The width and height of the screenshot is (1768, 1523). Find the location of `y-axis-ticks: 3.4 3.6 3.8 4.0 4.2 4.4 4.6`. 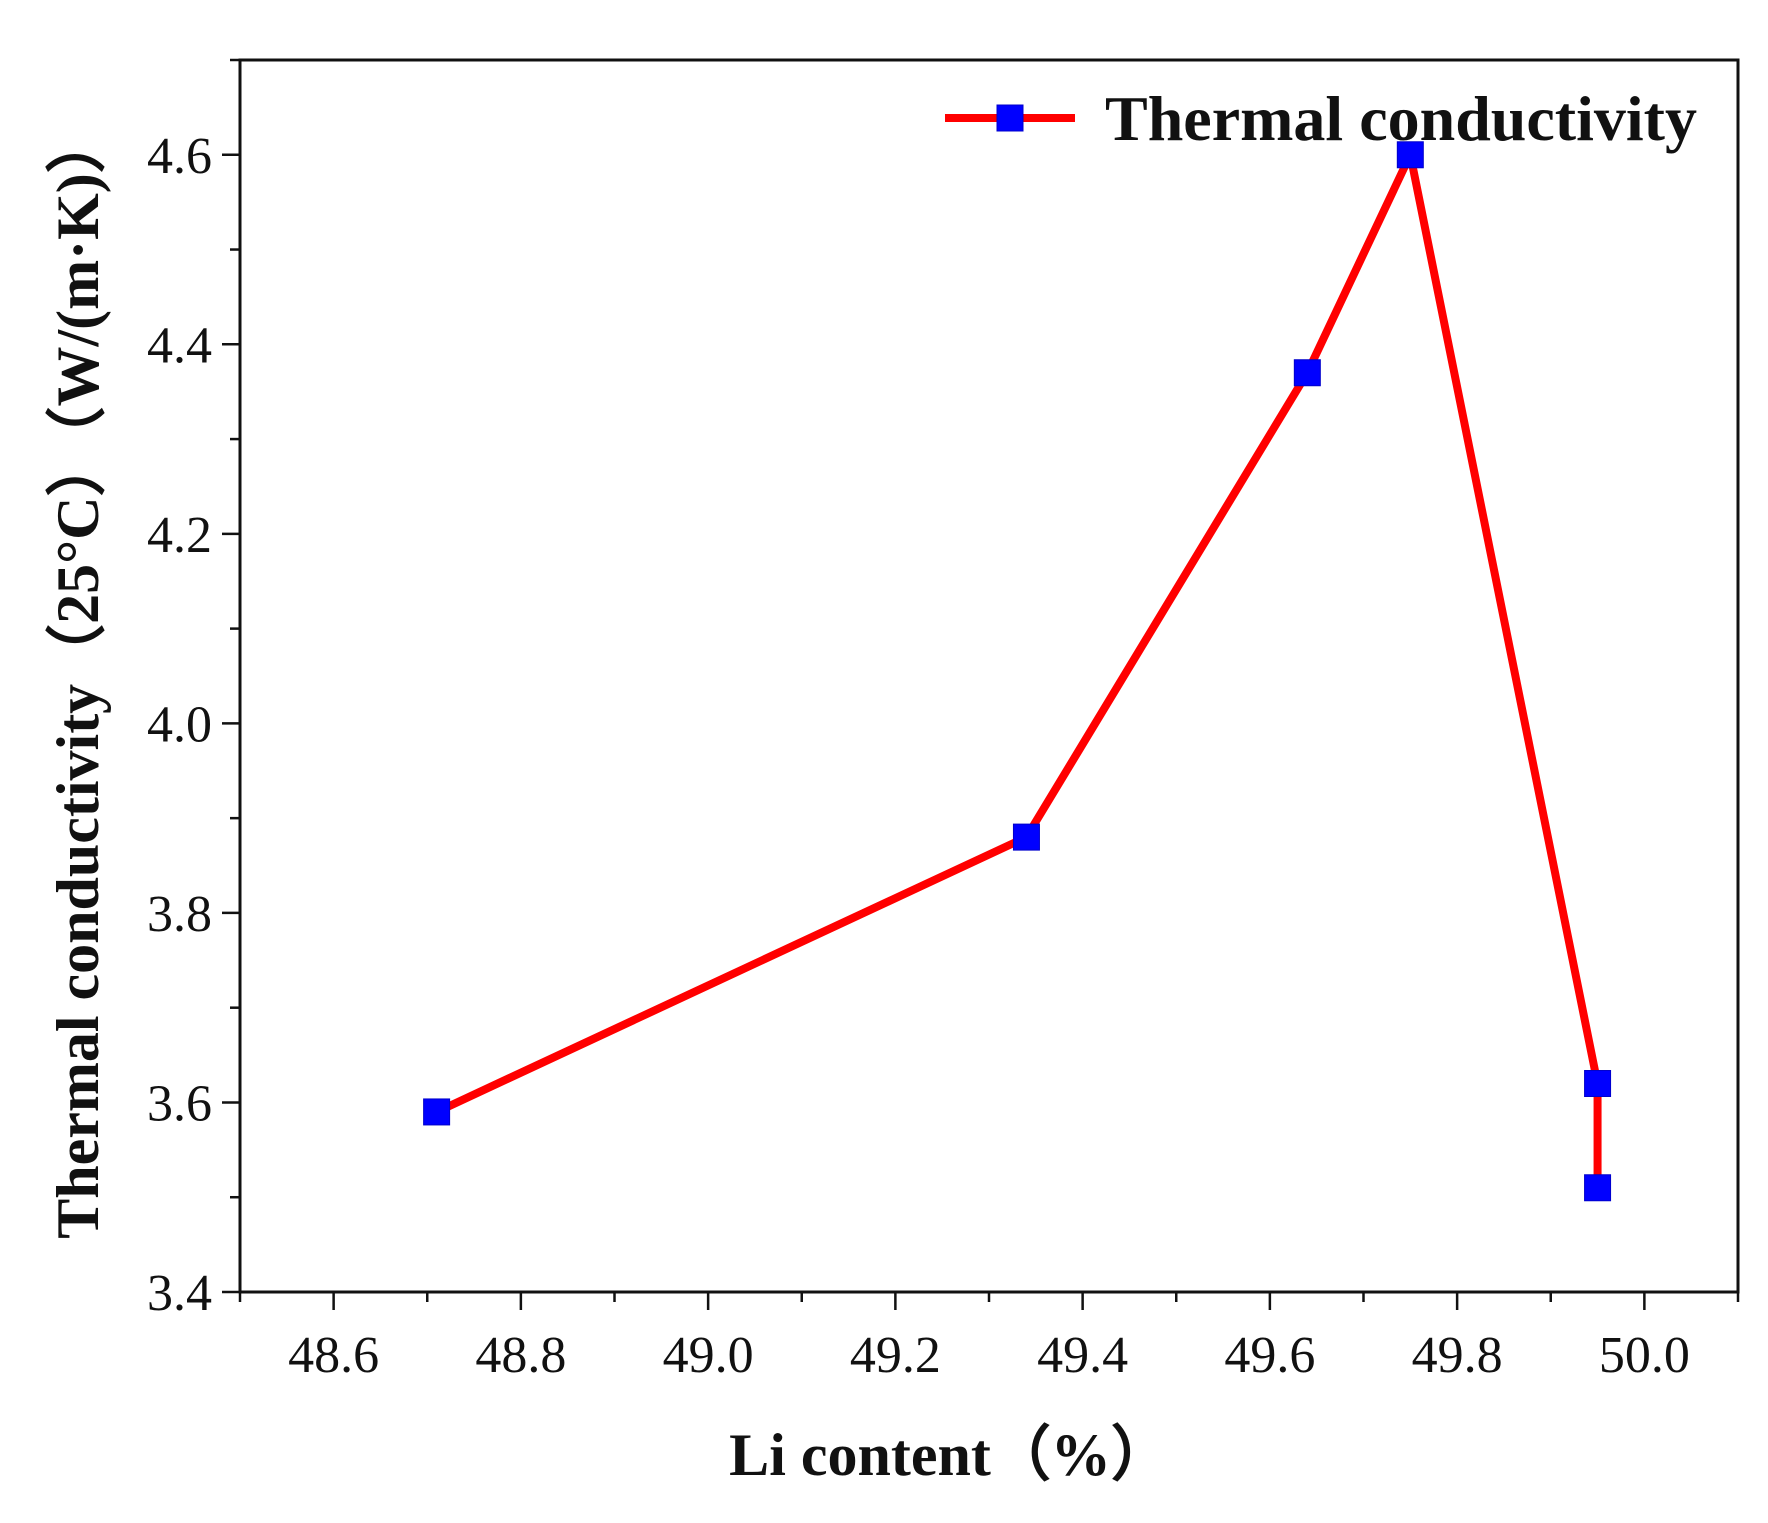

y-axis-ticks: 3.4 3.6 3.8 4.0 4.2 4.4 4.6 is located at coordinates (193, 690).